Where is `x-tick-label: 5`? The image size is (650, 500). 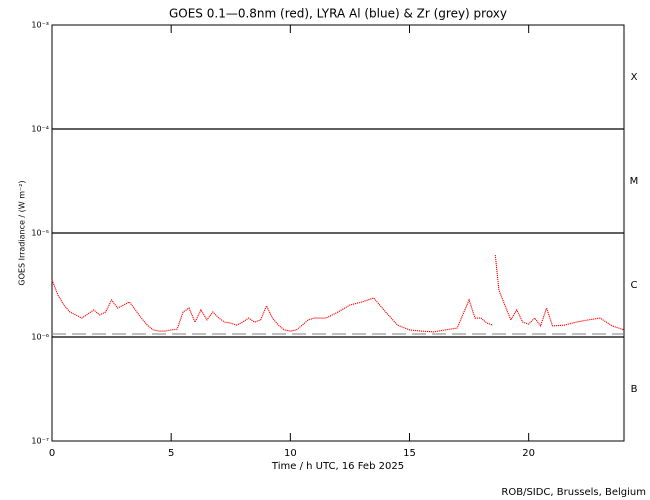 x-tick-label: 5 is located at coordinates (171, 453).